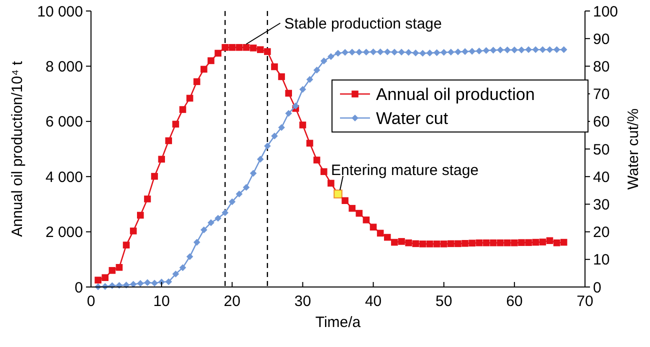  What do you see at coordinates (605, 11) in the screenshot?
I see `y2-tick-label: 100` at bounding box center [605, 11].